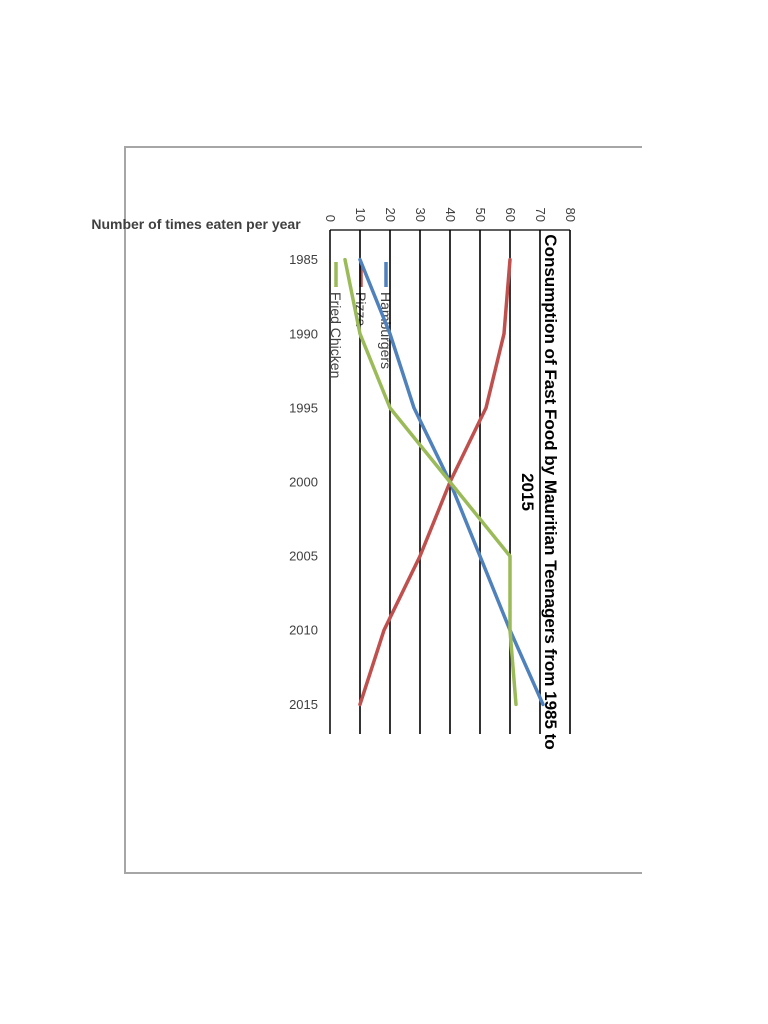  What do you see at coordinates (303, 630) in the screenshot?
I see `x-tick-label: 2010` at bounding box center [303, 630].